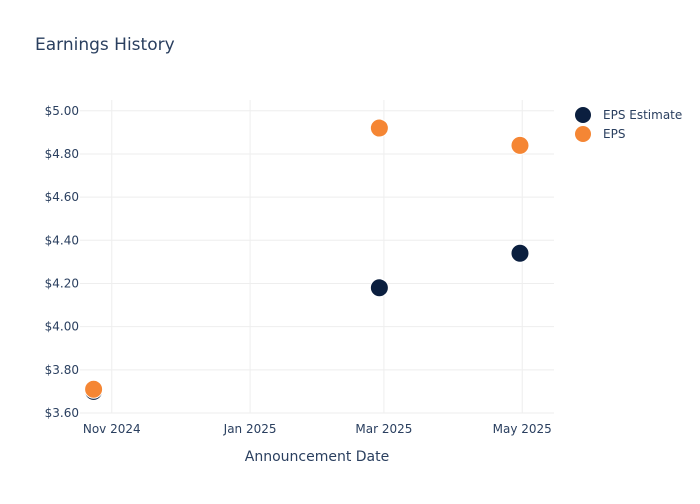 This screenshot has width=700, height=504. Describe the element at coordinates (62, 154) in the screenshot. I see `y-tick-label: $4.80` at that location.